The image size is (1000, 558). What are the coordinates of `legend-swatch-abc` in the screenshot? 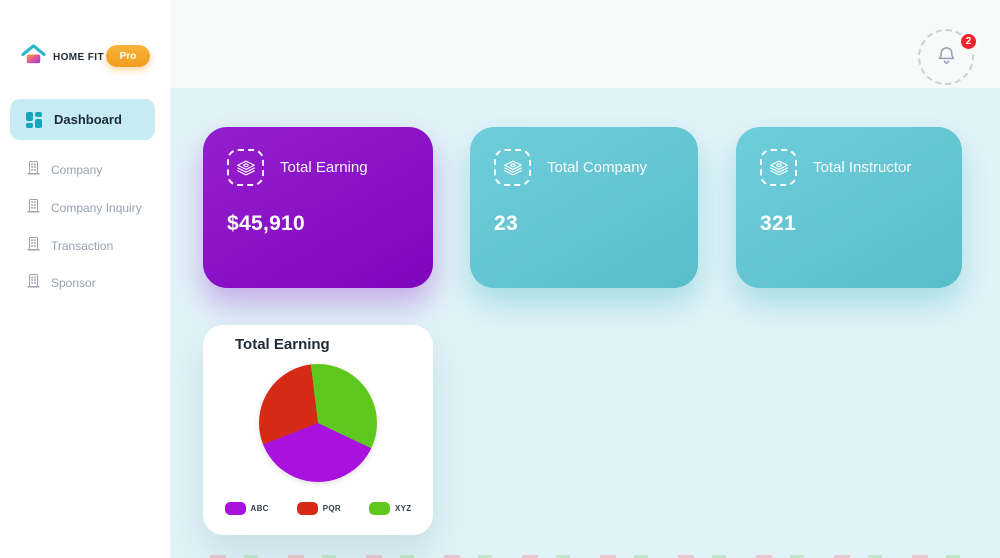 It's located at (235, 508).